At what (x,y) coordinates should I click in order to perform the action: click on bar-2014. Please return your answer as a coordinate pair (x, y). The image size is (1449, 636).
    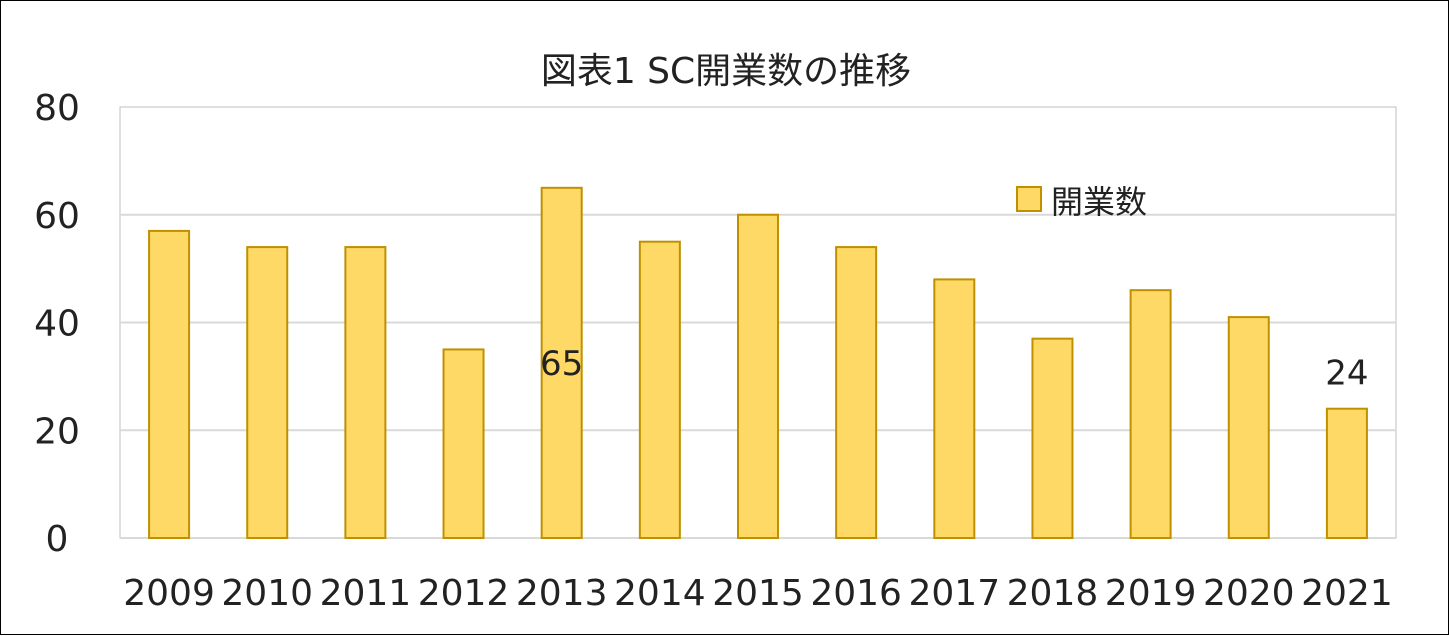
    Looking at the image, I should click on (659, 389).